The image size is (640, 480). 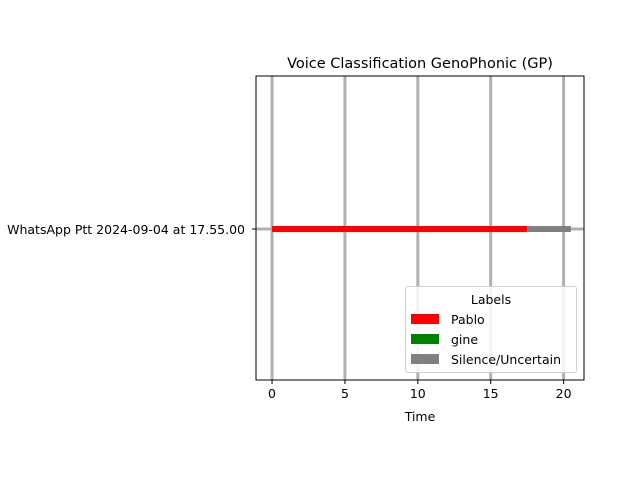 I want to click on legend-swatch-gine, so click(x=425, y=339).